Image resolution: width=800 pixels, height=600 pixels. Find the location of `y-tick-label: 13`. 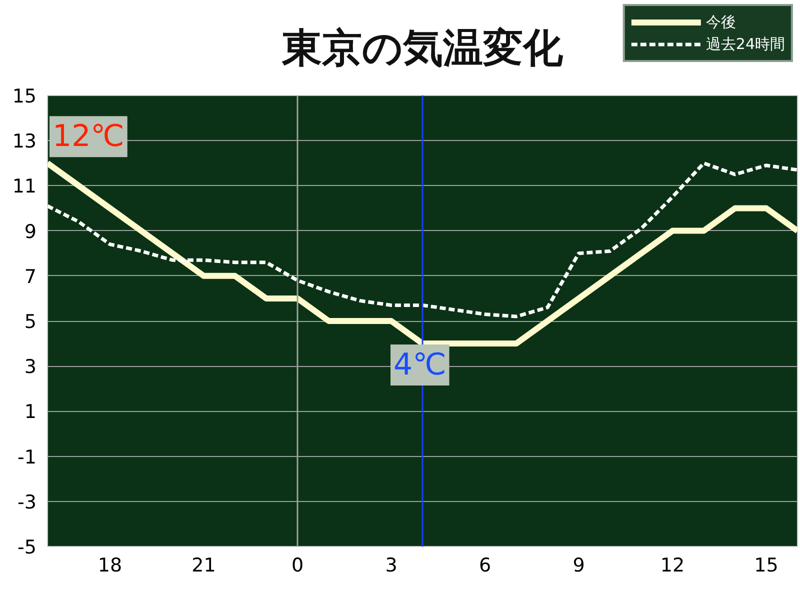

y-tick-label: 13 is located at coordinates (24, 141).